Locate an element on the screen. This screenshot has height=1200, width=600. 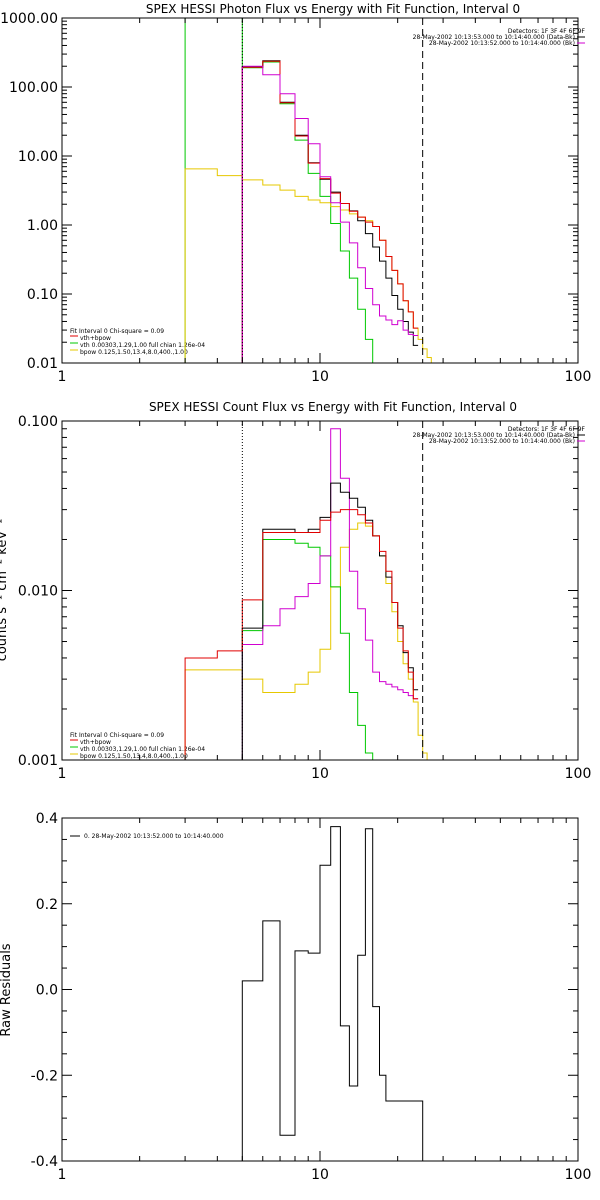
residuals-y-tick-label: 0.0 is located at coordinates (47, 991).